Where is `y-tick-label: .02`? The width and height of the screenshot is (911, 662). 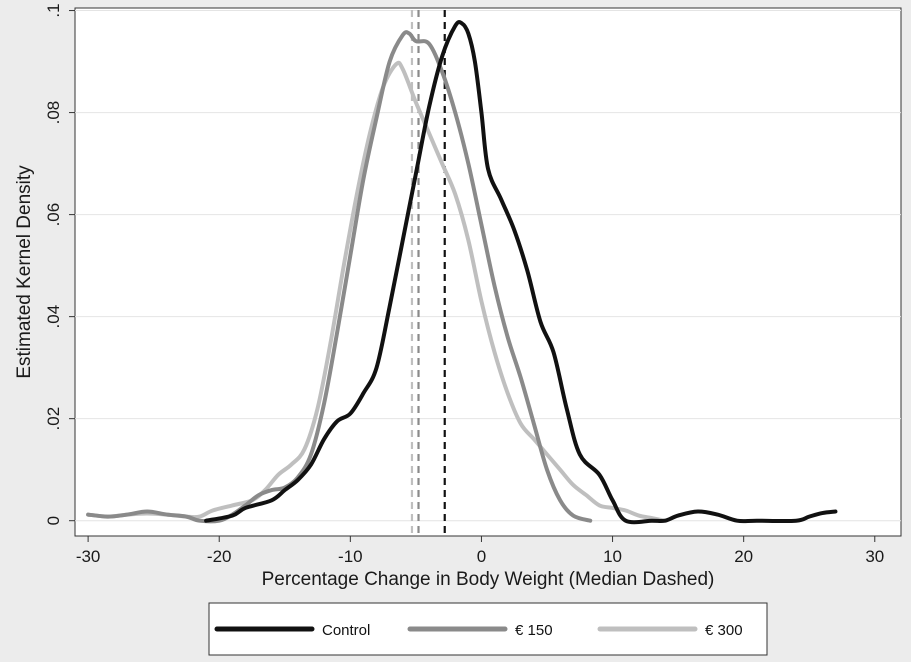 y-tick-label: .02 is located at coordinates (53, 419).